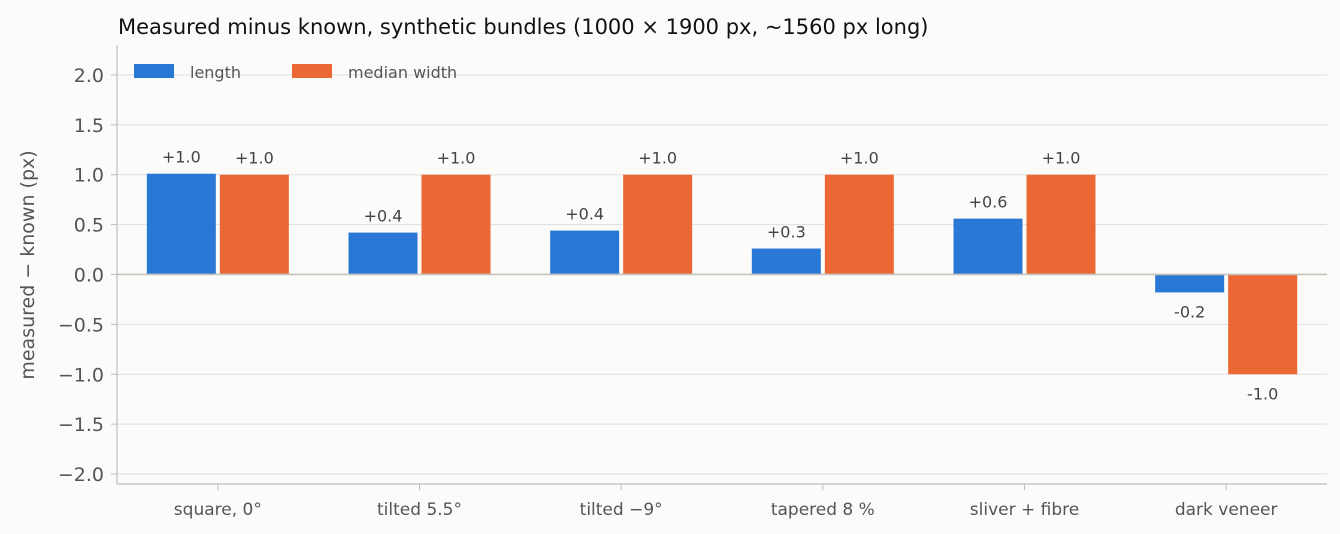 The height and width of the screenshot is (534, 1340). I want to click on x-tick-label: sliver + fibre, so click(1024, 510).